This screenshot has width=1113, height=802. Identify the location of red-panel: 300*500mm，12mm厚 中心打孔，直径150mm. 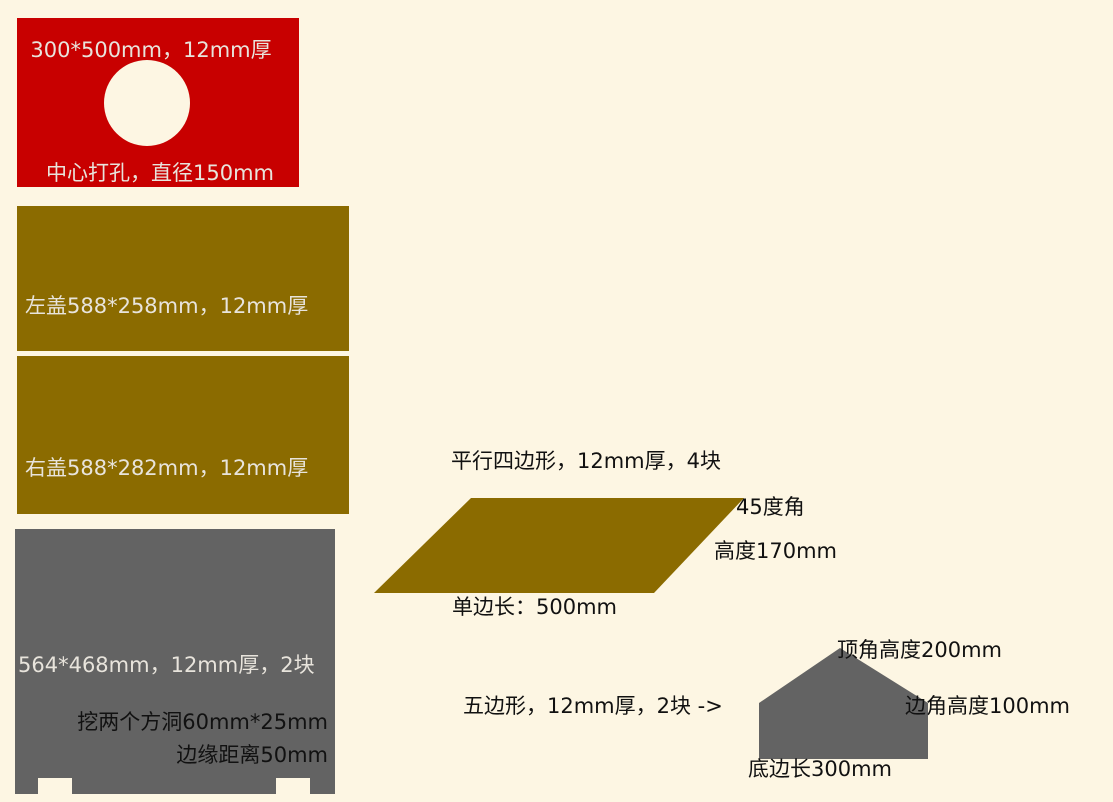
(158, 102).